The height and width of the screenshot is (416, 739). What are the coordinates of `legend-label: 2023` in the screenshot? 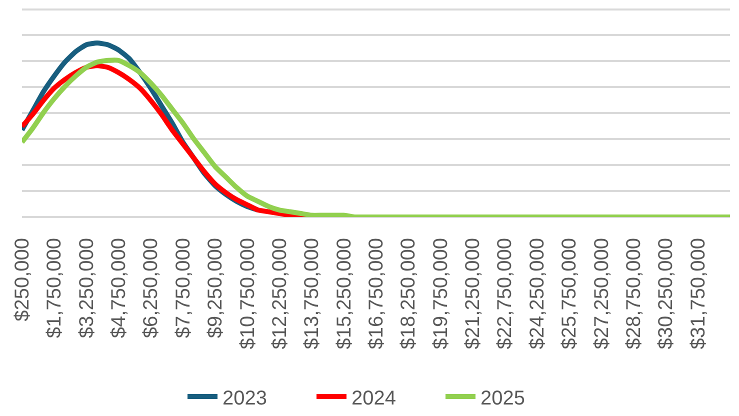 It's located at (244, 398).